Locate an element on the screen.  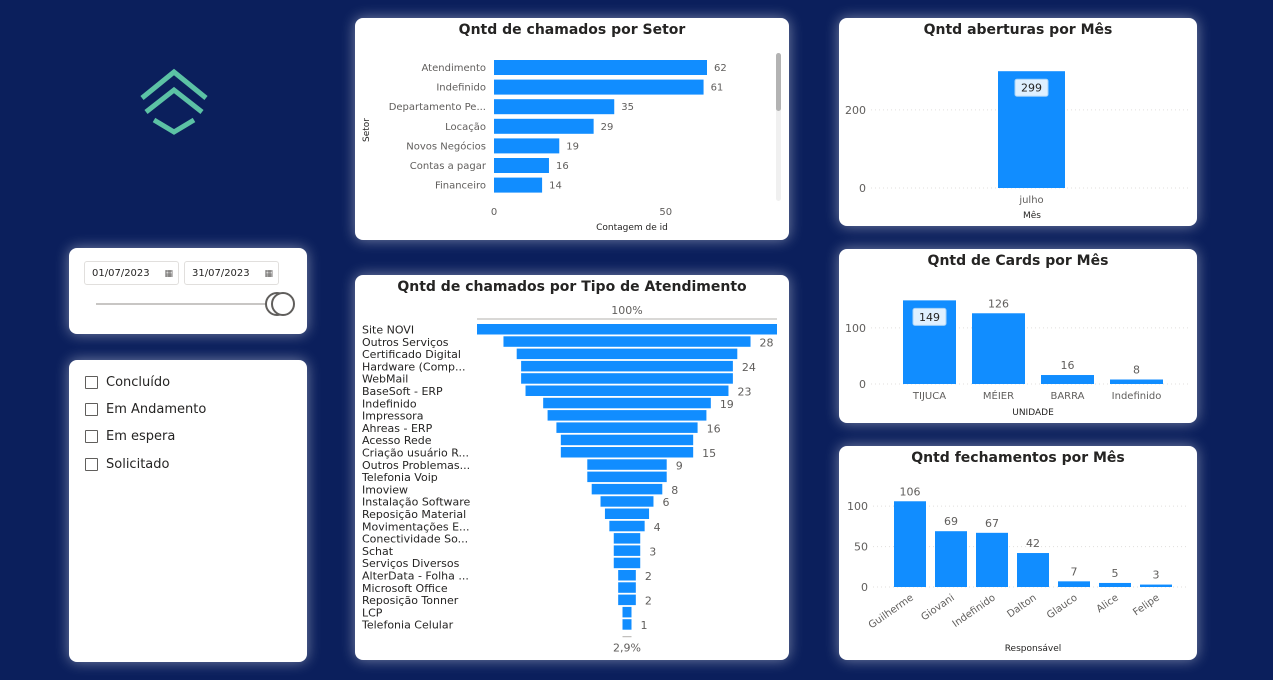
status-option-solicitado: Solicitado is located at coordinates (127, 464).